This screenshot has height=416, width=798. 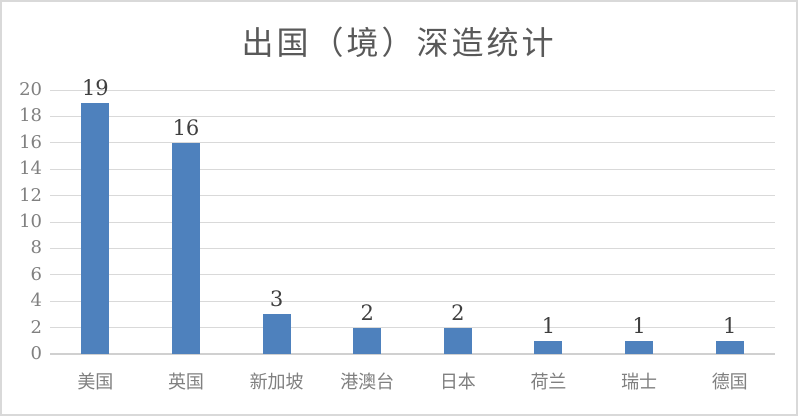 What do you see at coordinates (30, 221) in the screenshot?
I see `y-tick-label: 10` at bounding box center [30, 221].